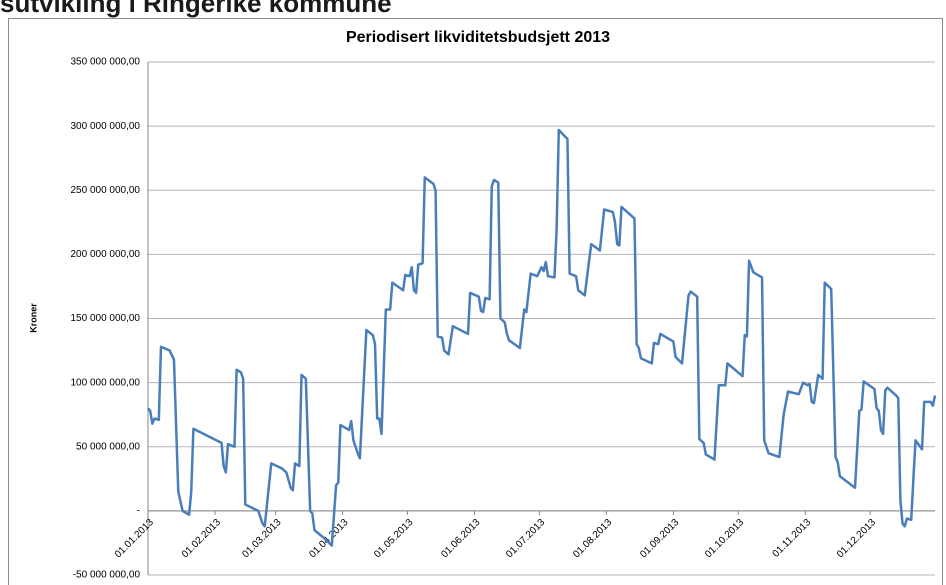 This screenshot has height=585, width=946. I want to click on y-tick-label: 350 000 000,00, so click(105, 62).